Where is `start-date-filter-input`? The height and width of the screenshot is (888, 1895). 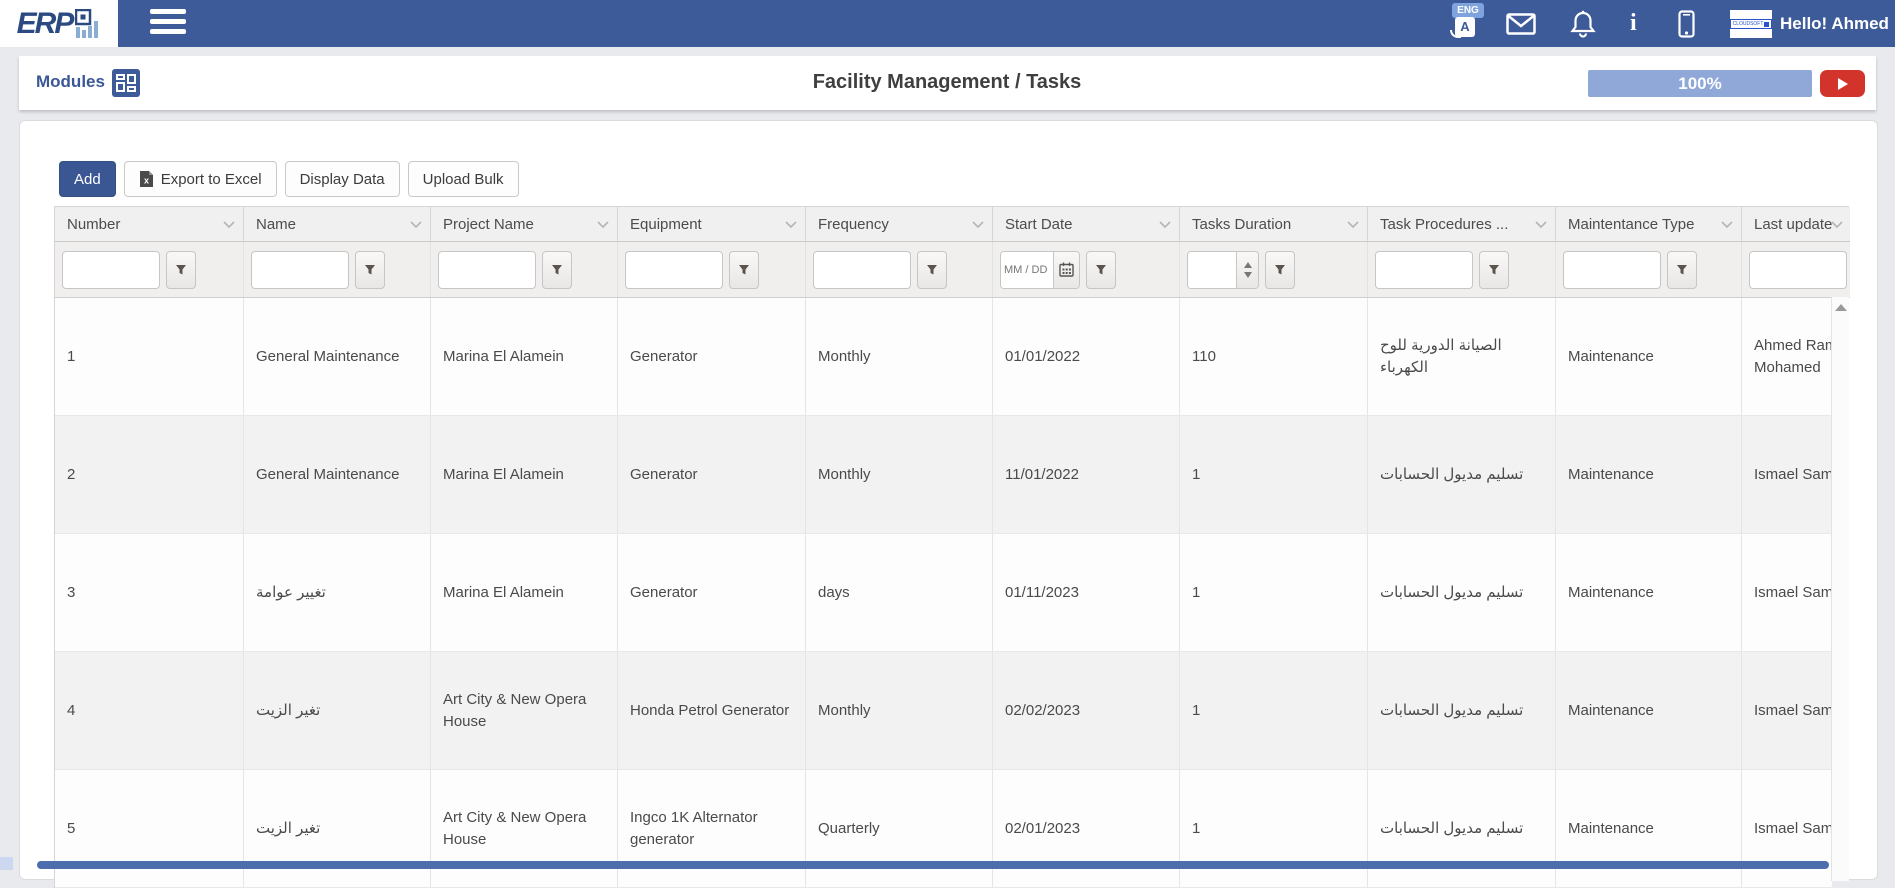
start-date-filter-input is located at coordinates (1027, 269).